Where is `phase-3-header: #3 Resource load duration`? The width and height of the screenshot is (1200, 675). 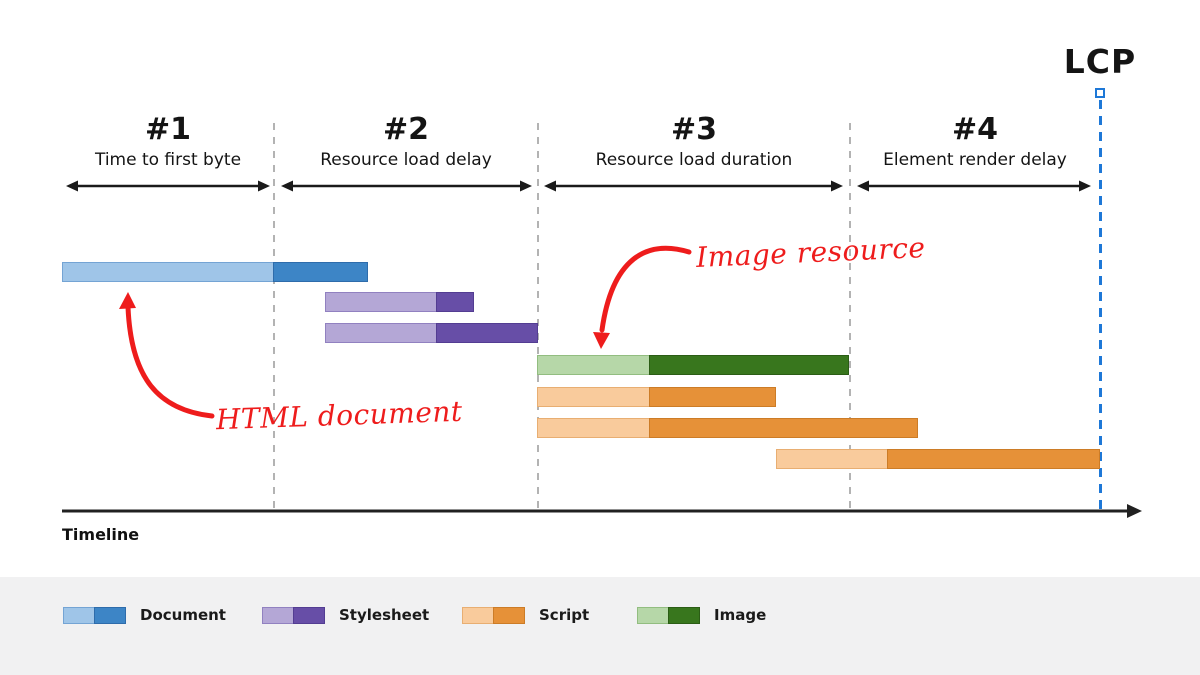 phase-3-header: #3 Resource load duration is located at coordinates (694, 142).